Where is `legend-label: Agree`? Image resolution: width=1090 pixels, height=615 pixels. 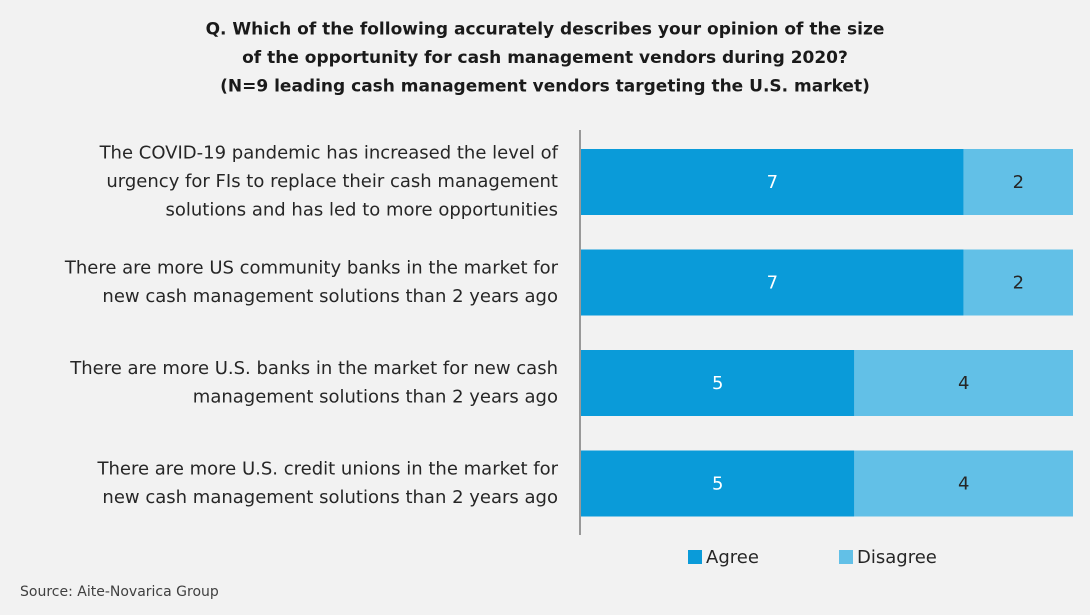
legend-label: Agree is located at coordinates (732, 557).